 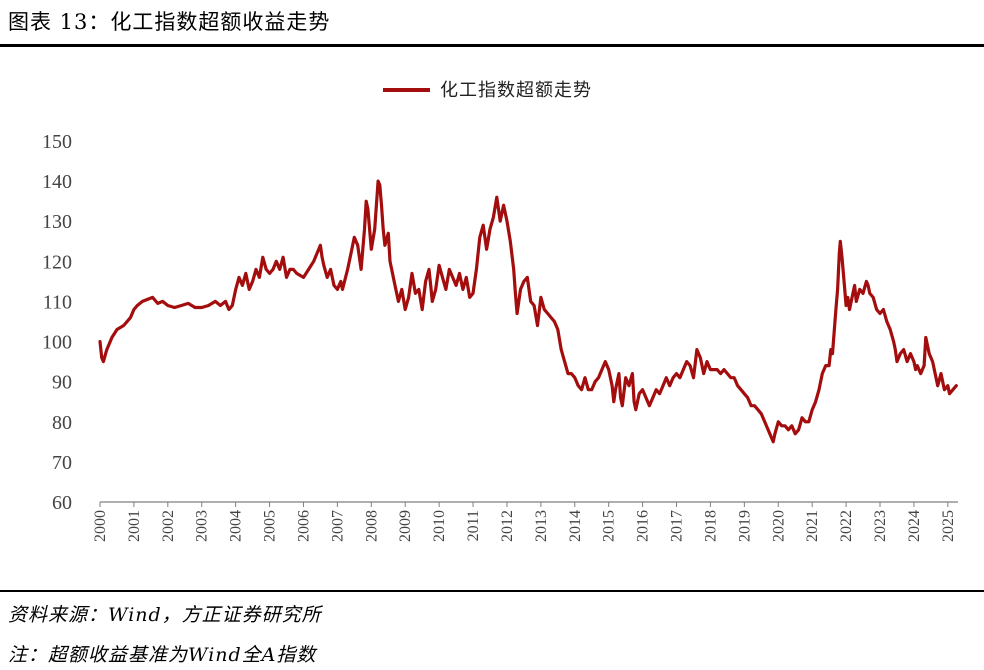 I want to click on x-tick-label: 2004, so click(x=236, y=526).